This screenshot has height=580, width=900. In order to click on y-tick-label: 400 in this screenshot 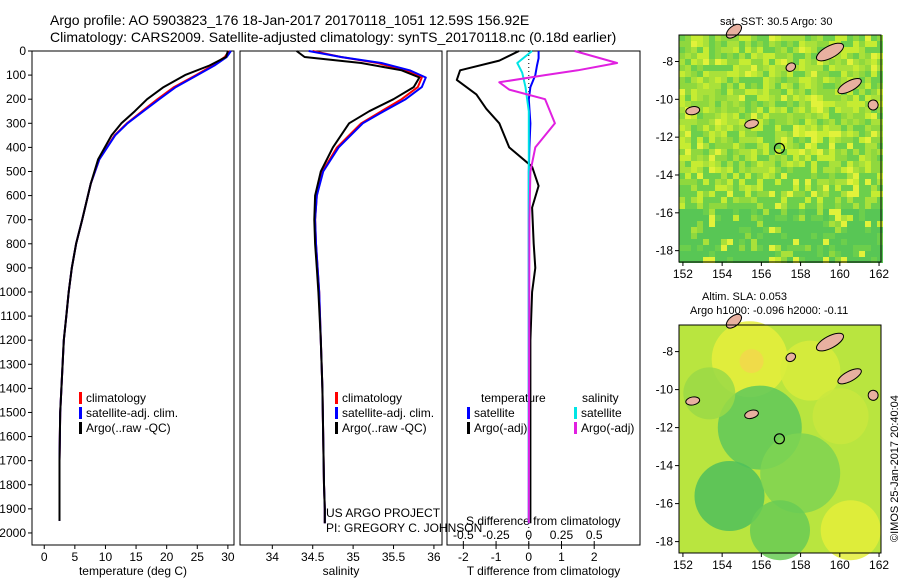, I will do `click(16, 147)`.